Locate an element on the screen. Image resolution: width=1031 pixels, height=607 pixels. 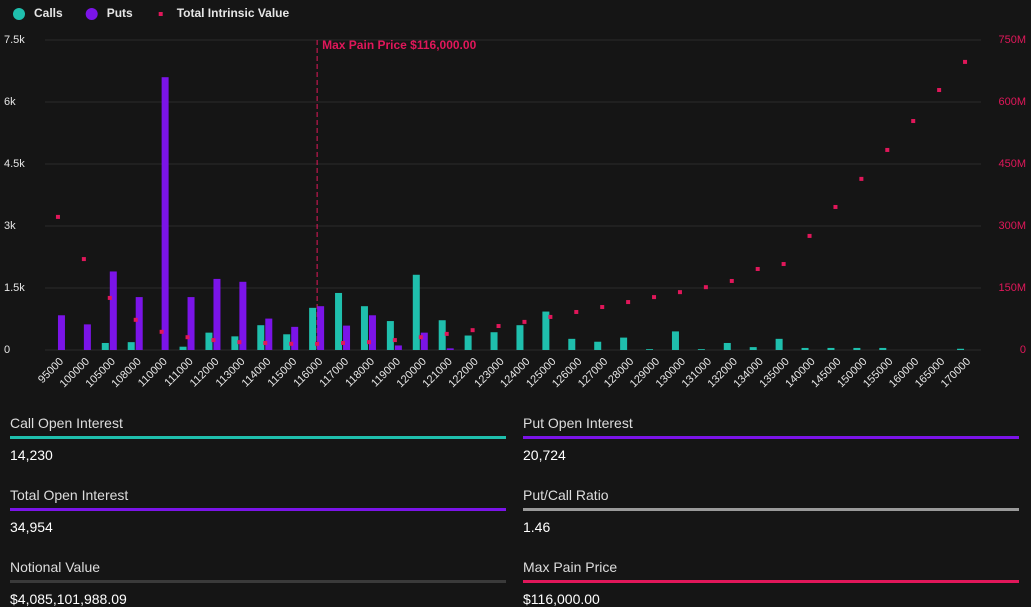
stat-label: Max Pain Price is located at coordinates (570, 567).